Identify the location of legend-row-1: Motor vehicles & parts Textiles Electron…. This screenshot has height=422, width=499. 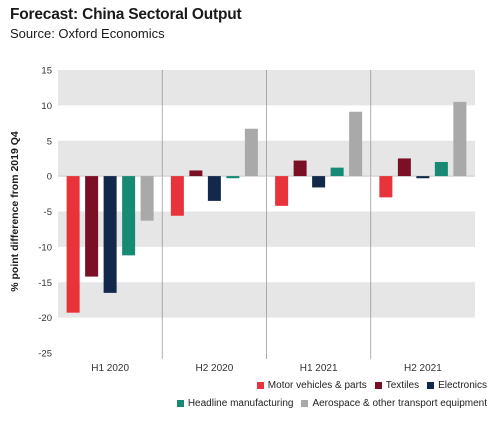
(371, 385).